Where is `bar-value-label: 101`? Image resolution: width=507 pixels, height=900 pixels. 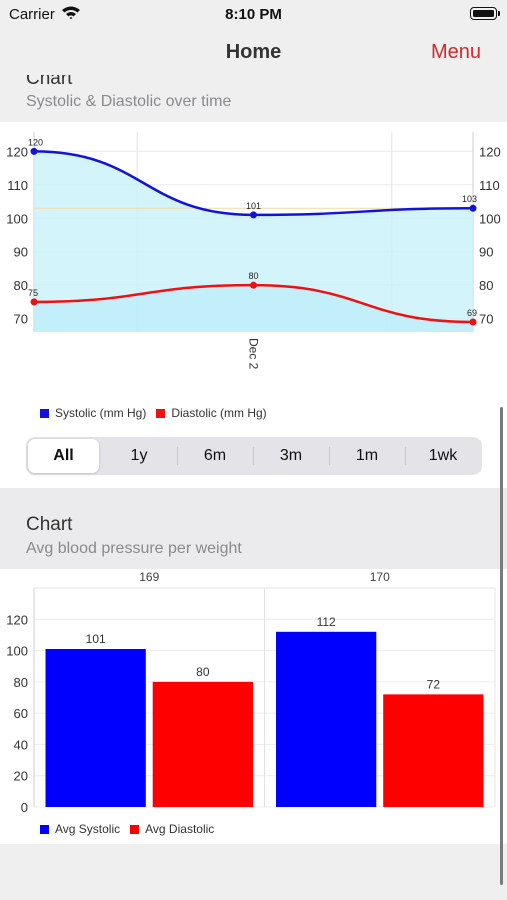
bar-value-label: 101 is located at coordinates (96, 639).